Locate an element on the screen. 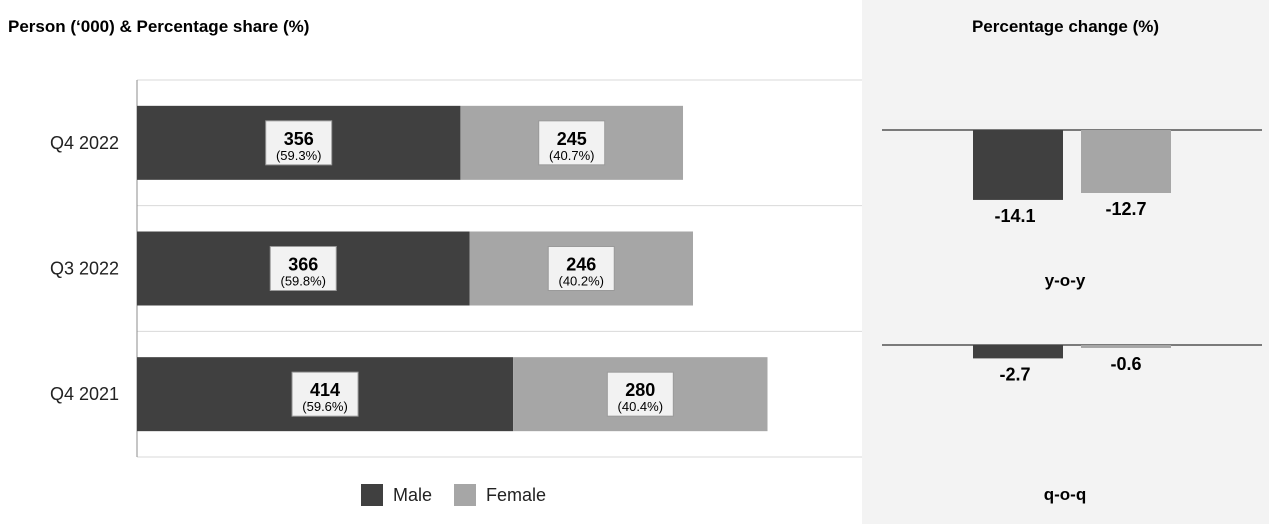  legend-item-male: Male is located at coordinates (396, 495).